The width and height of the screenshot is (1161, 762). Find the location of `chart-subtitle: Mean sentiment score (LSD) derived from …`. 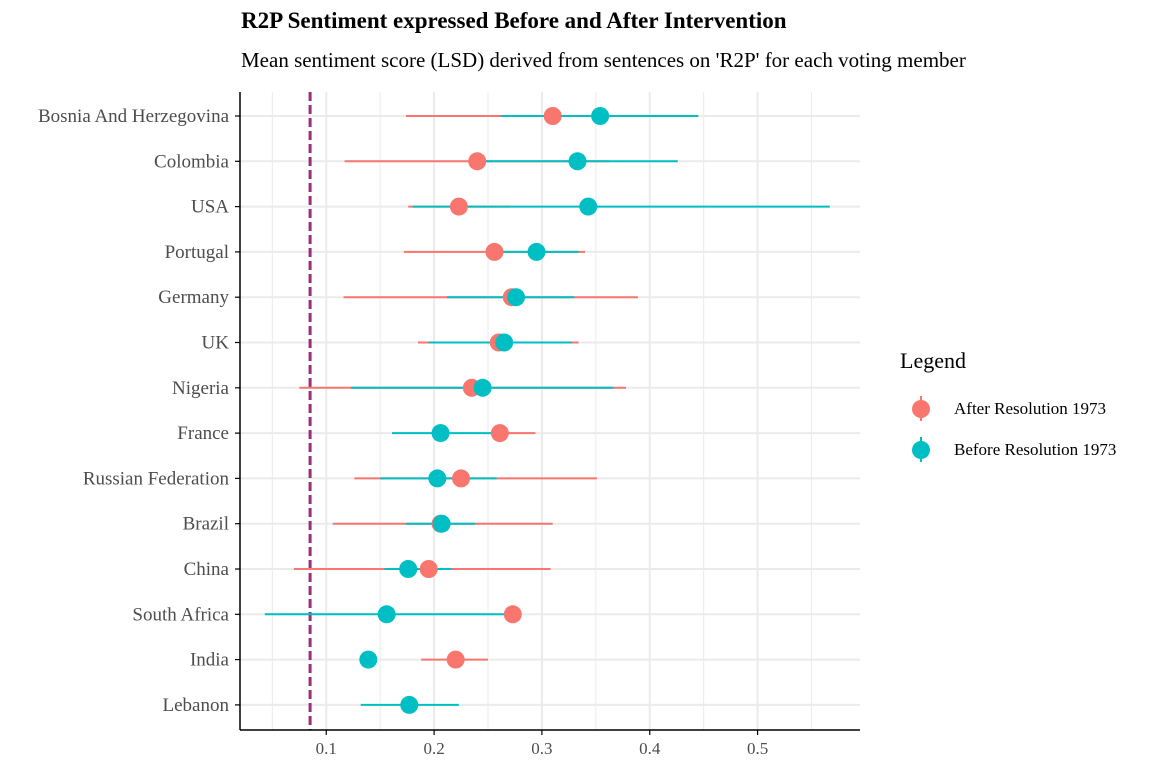

chart-subtitle: Mean sentiment score (LSD) derived from … is located at coordinates (603, 60).